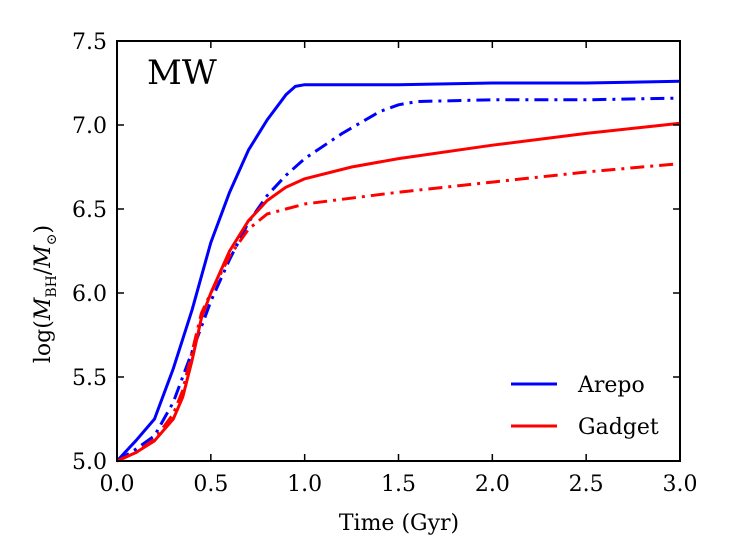 The width and height of the screenshot is (731, 551). I want to click on x-tick-label: 0.5, so click(210, 484).